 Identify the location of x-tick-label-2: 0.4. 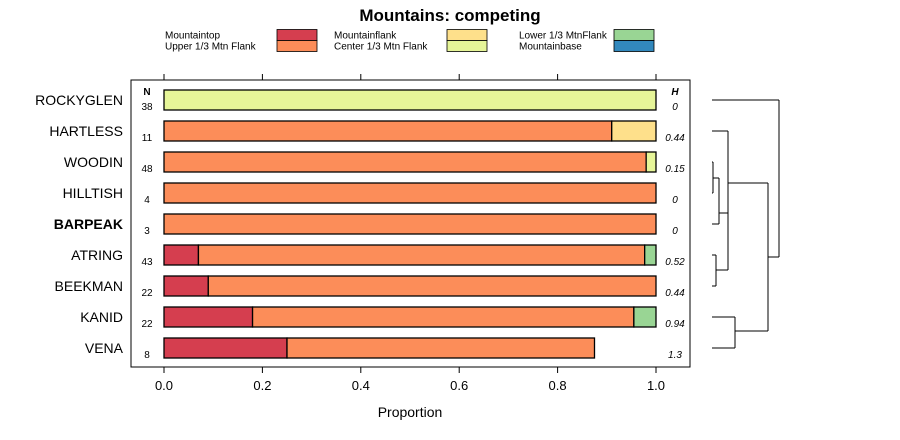
(361, 385).